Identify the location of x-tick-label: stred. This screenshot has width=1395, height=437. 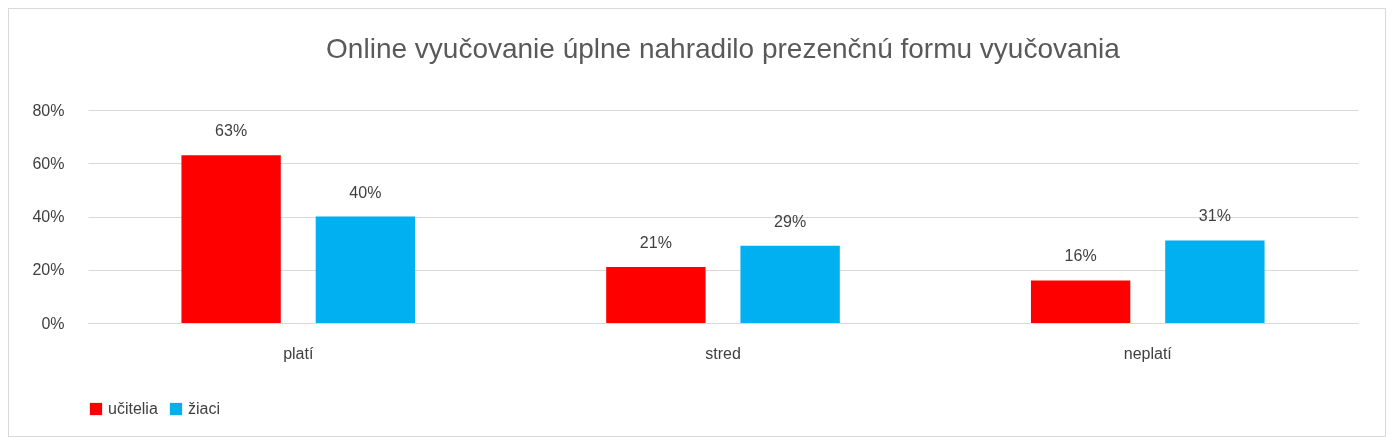
(723, 353).